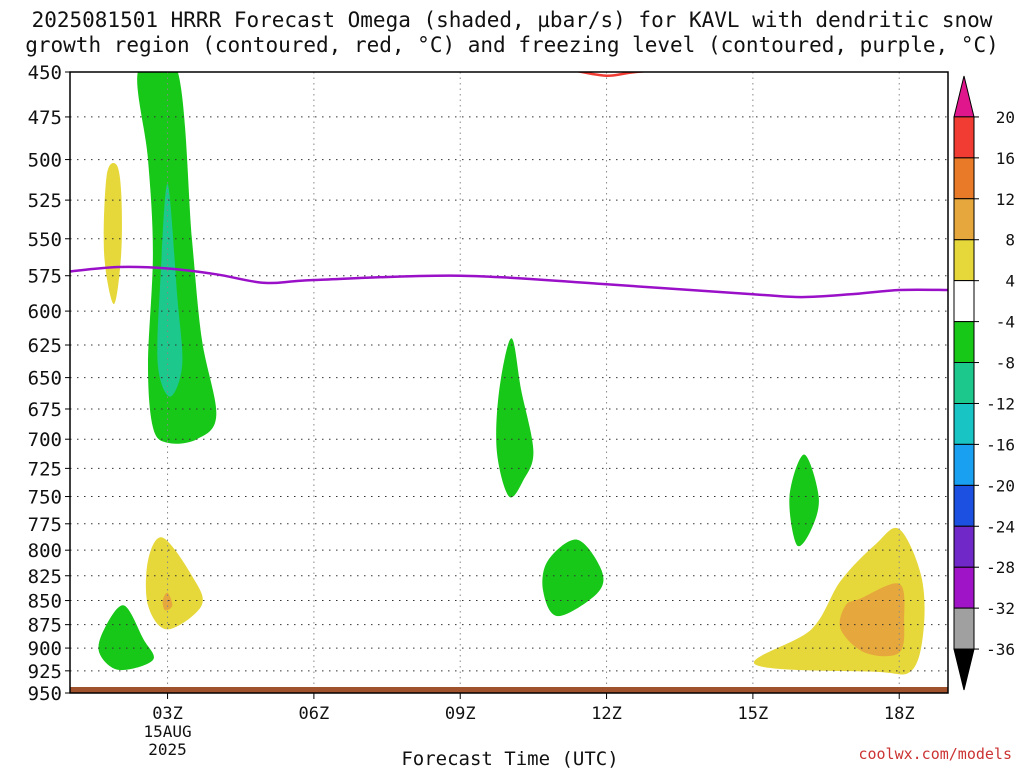 The height and width of the screenshot is (768, 1024). What do you see at coordinates (45, 379) in the screenshot?
I see `y-tick-label: 650` at bounding box center [45, 379].